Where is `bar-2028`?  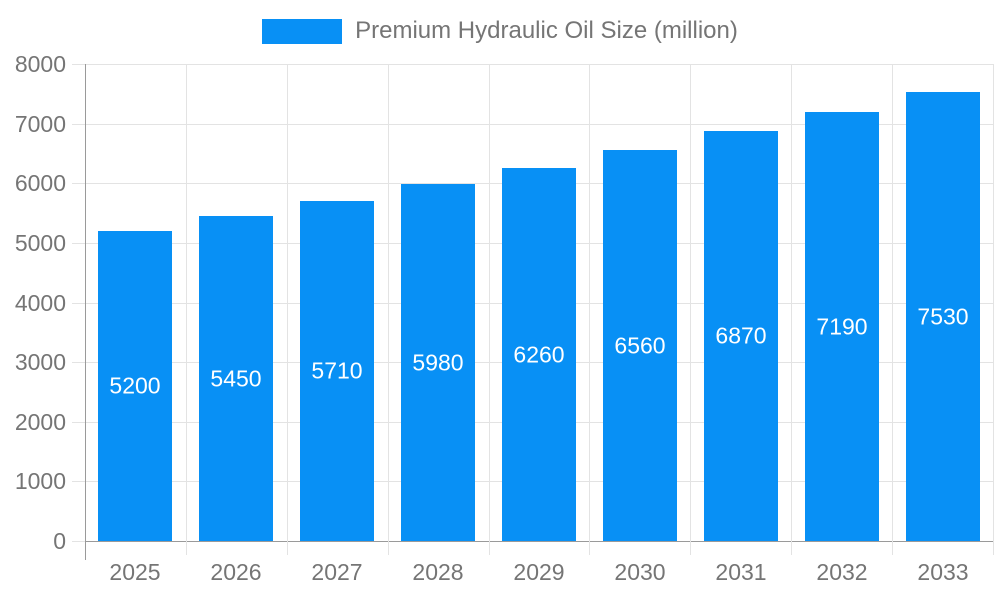 bar-2028 is located at coordinates (438, 362).